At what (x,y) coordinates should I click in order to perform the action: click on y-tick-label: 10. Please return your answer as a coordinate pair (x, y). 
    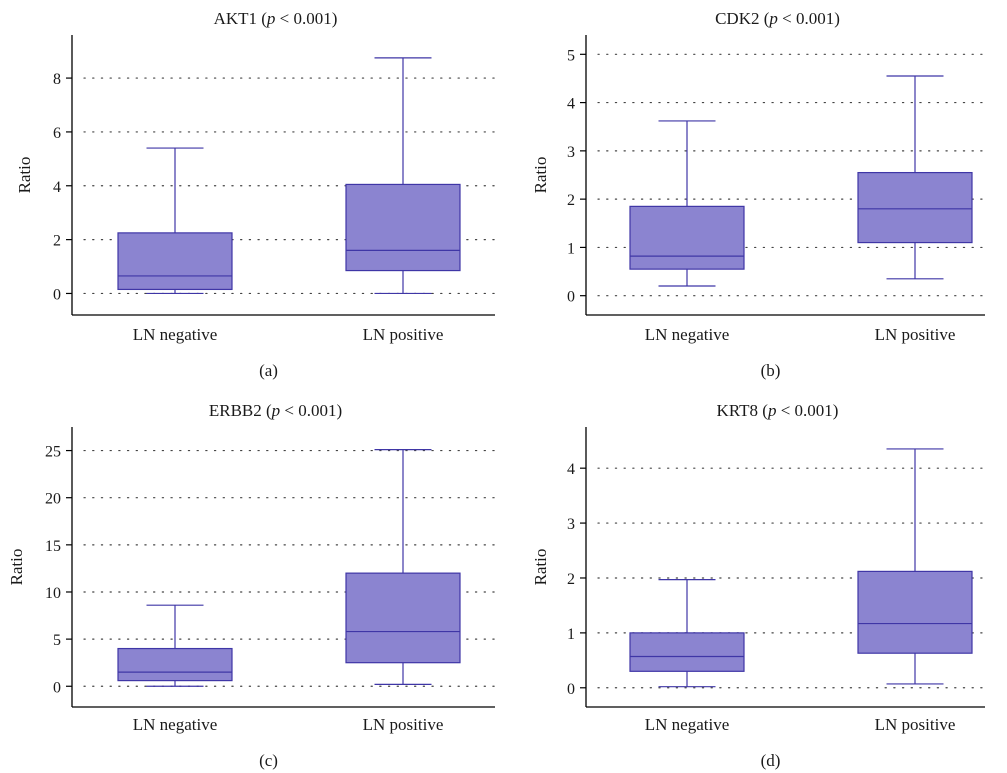
    Looking at the image, I should click on (53, 593).